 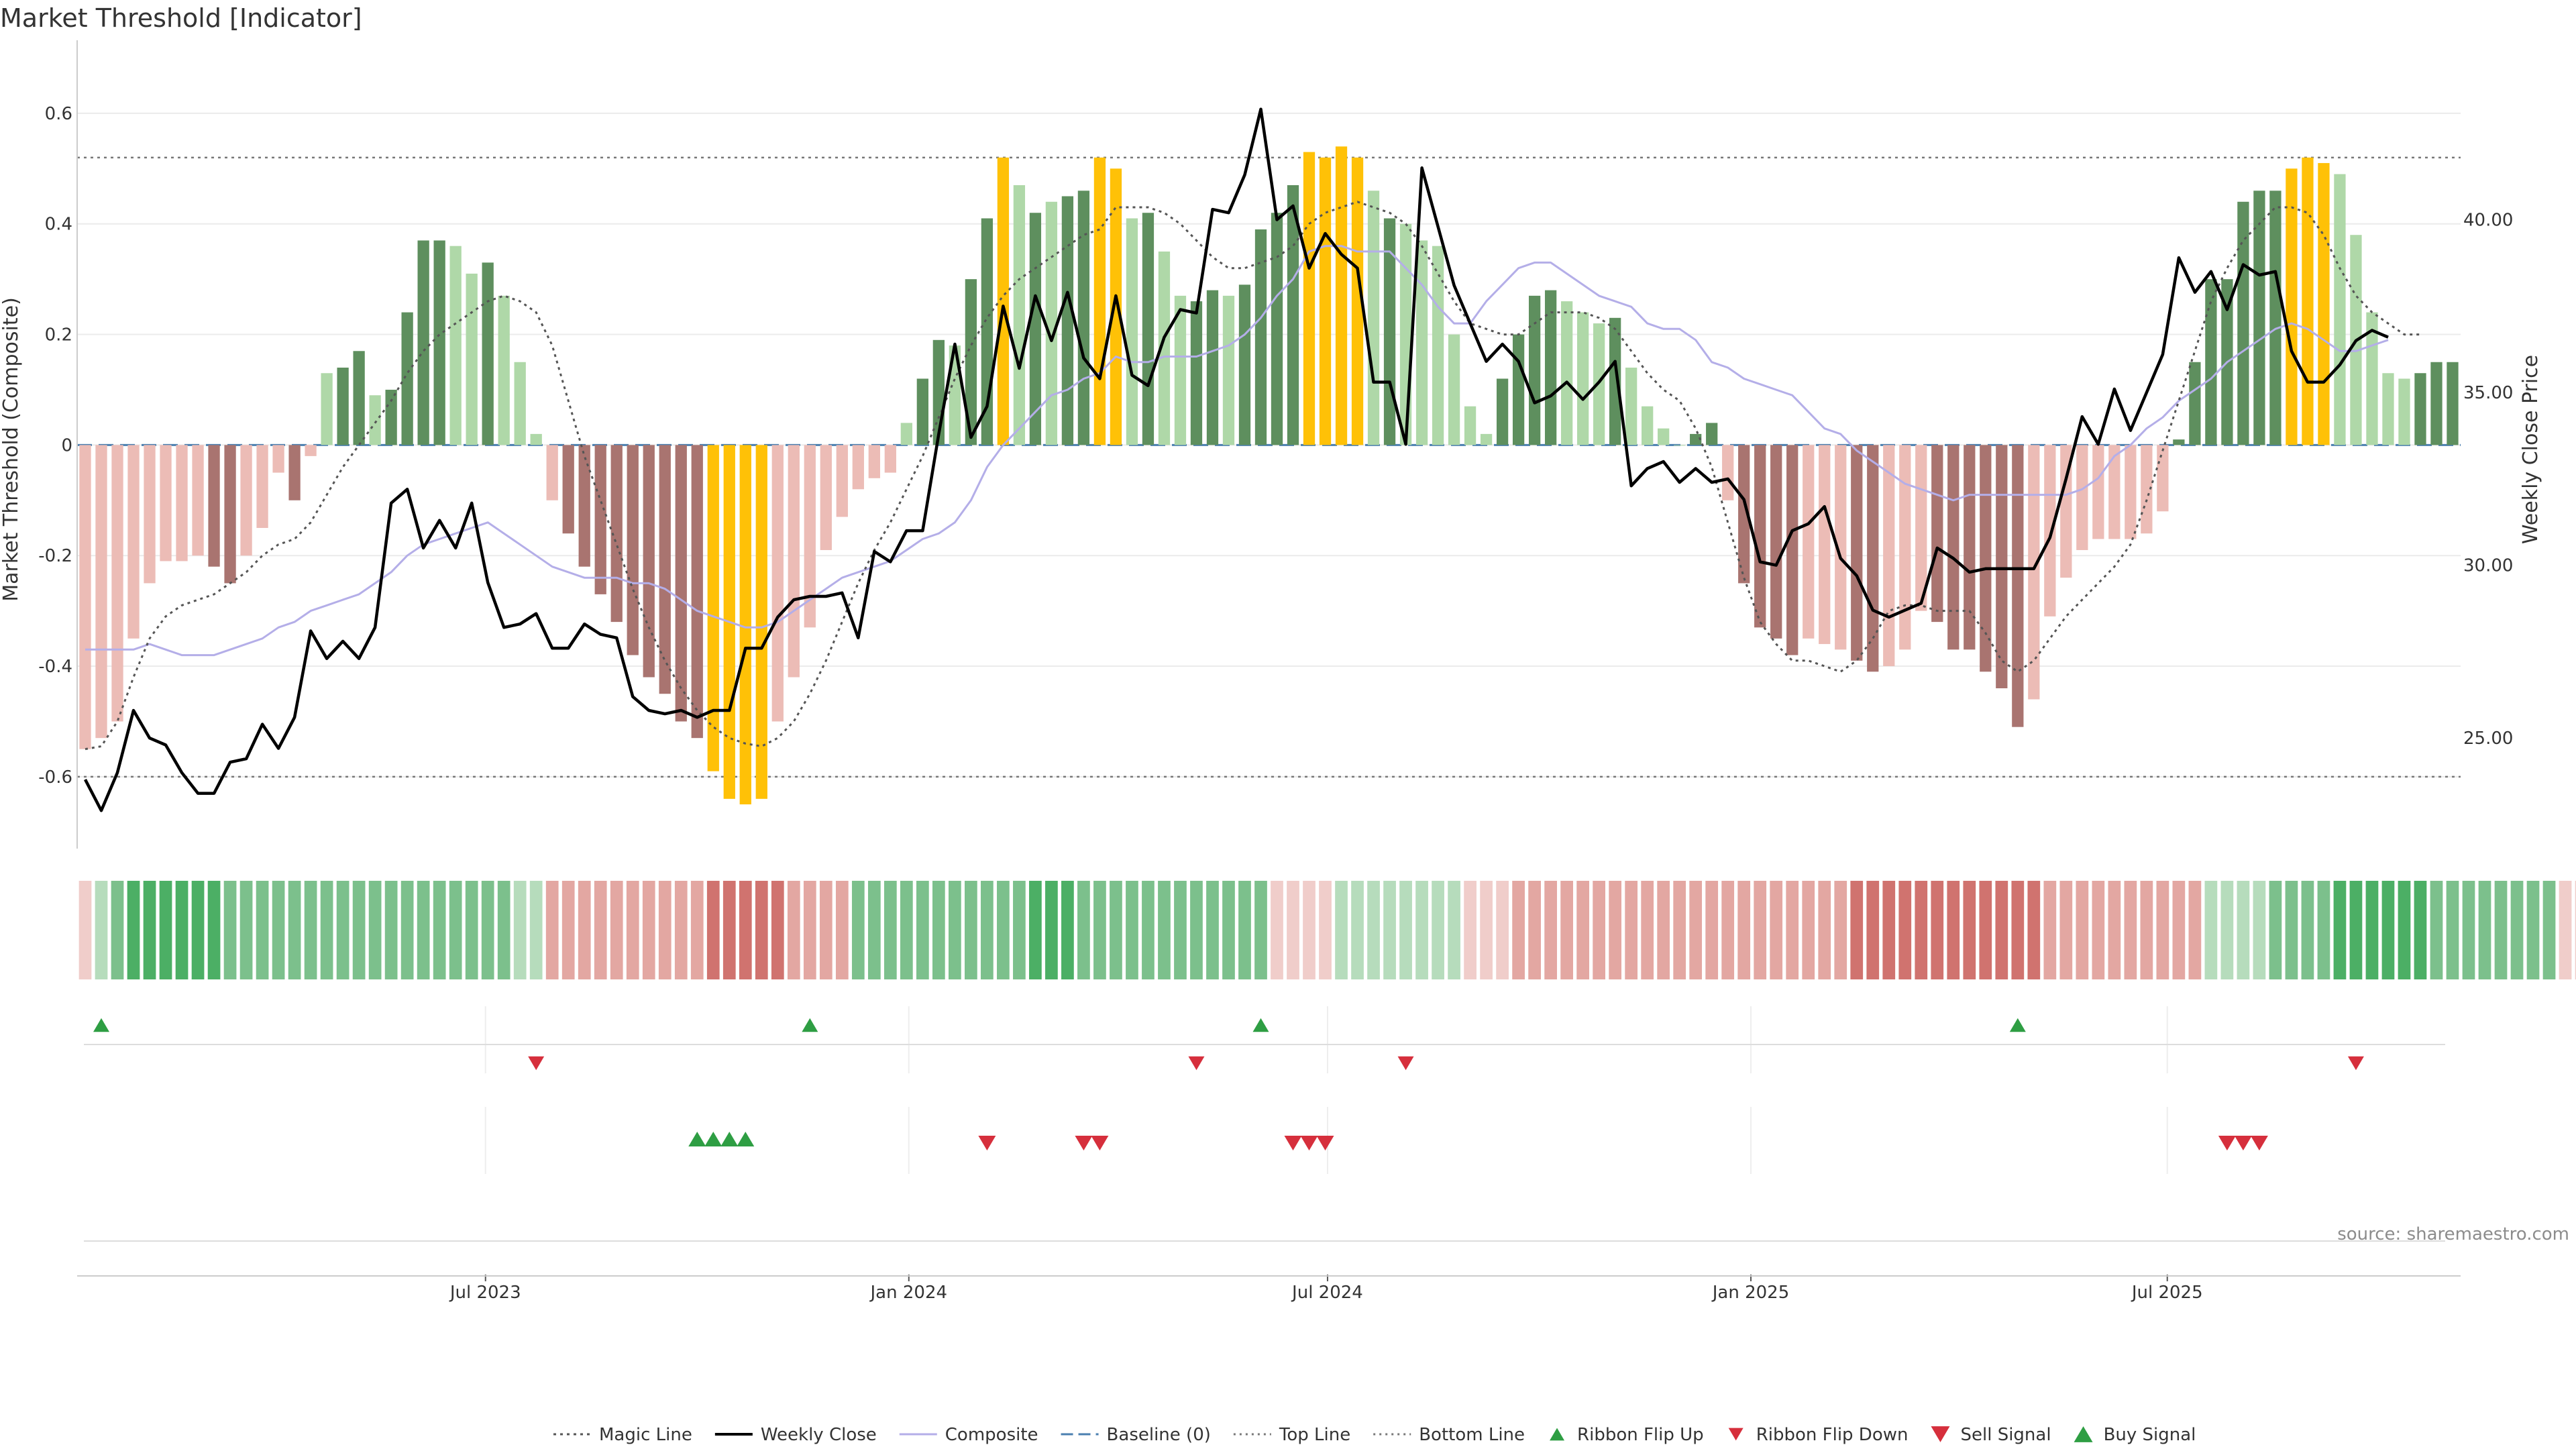 I want to click on legend-item: Weekly Close, so click(x=795, y=1435).